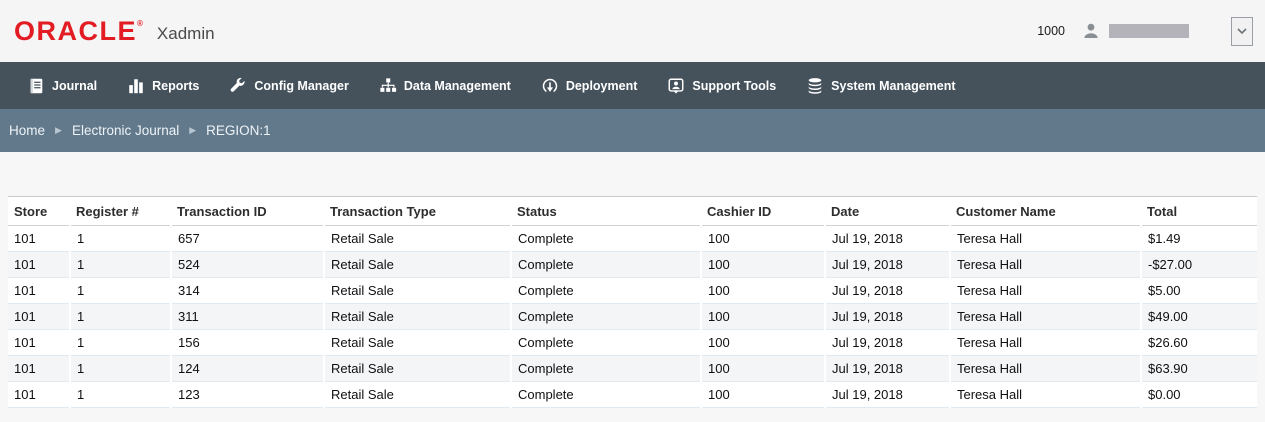 The width and height of the screenshot is (1265, 422). I want to click on nav-item-reports: Reports, so click(163, 86).